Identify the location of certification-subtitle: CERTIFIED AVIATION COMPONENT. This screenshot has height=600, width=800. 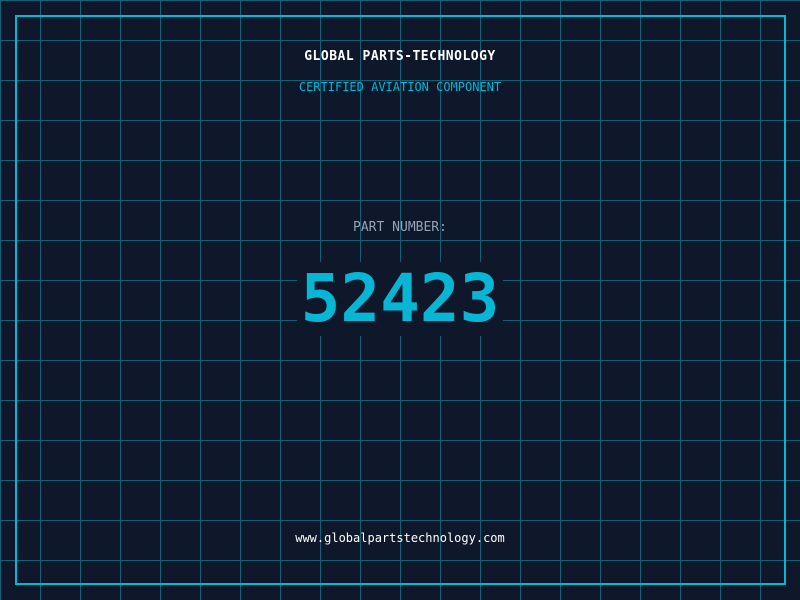
(400, 87).